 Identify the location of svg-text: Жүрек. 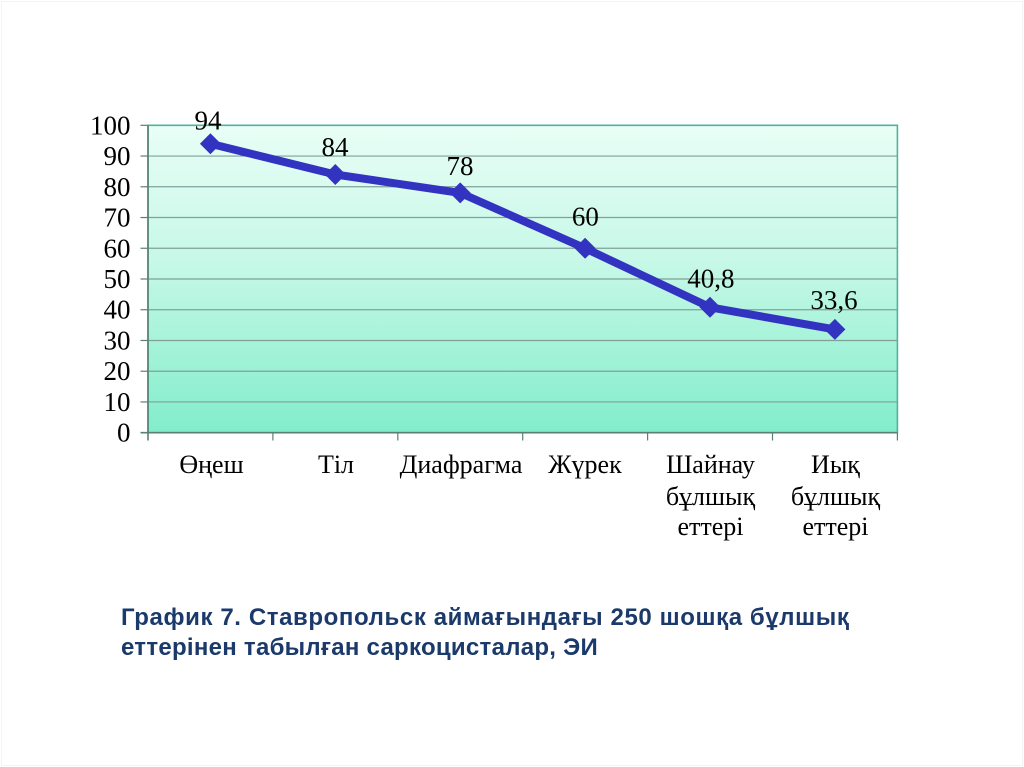
(585, 464).